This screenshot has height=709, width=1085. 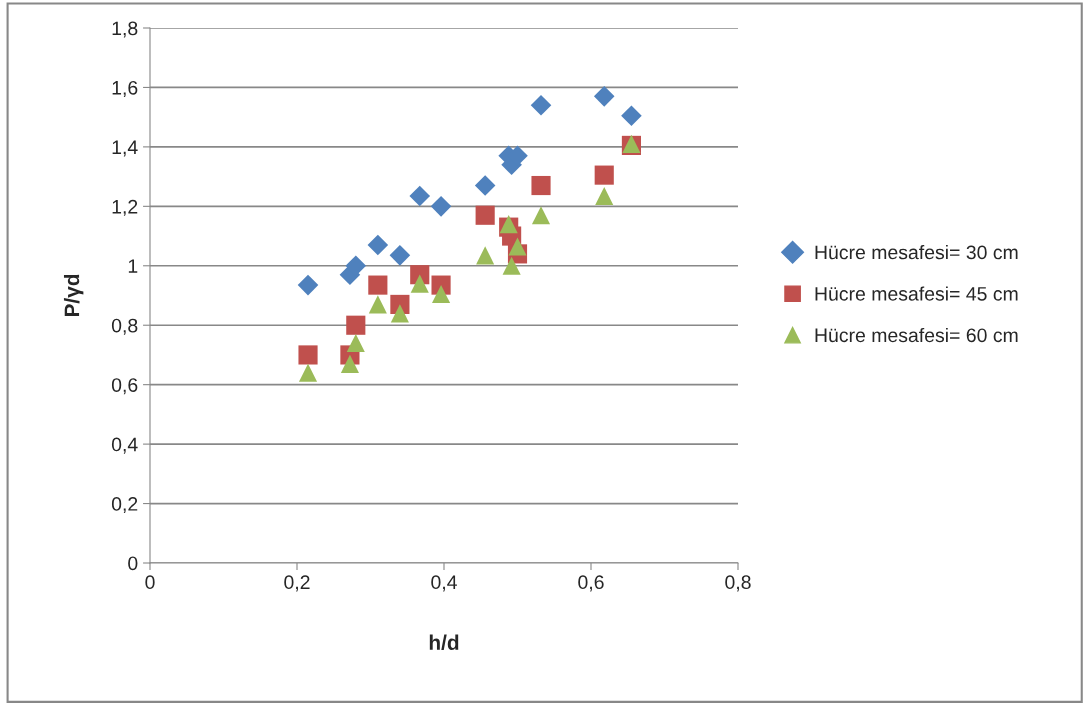 I want to click on y-tick-label: 0, so click(x=133, y=563).